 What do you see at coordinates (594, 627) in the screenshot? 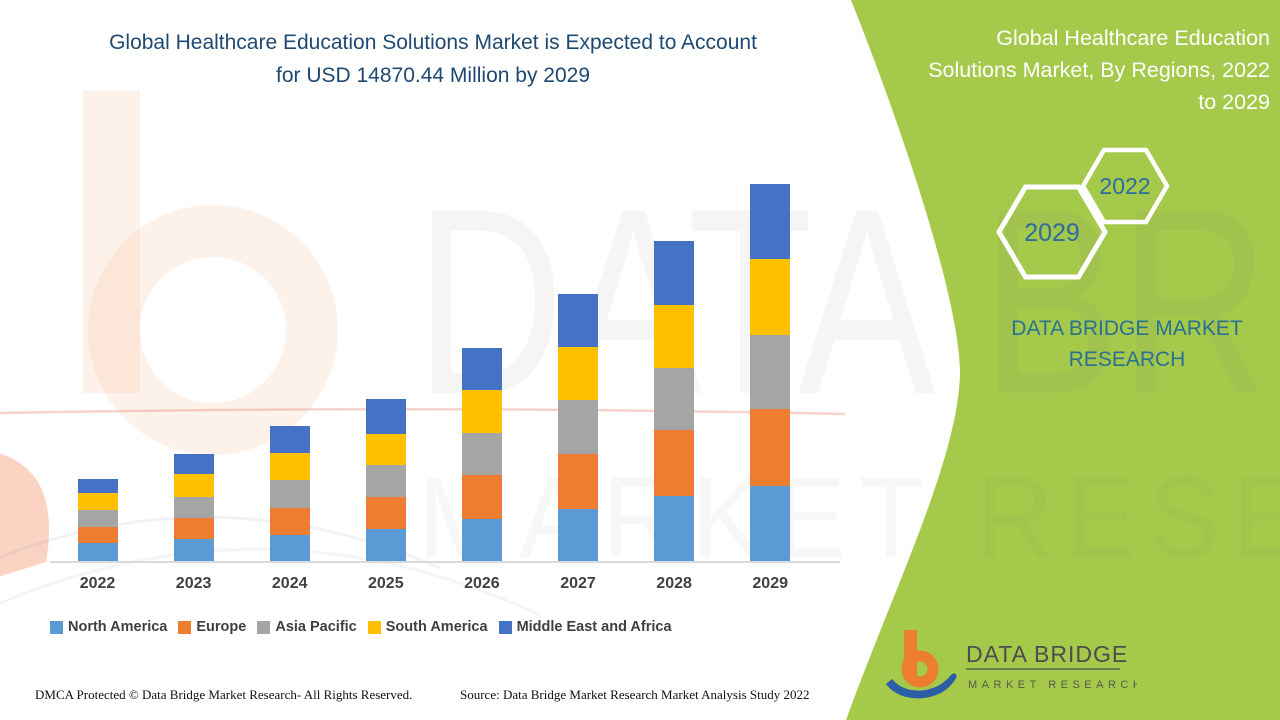
I see `legend-label: Middle East and Africa` at bounding box center [594, 627].